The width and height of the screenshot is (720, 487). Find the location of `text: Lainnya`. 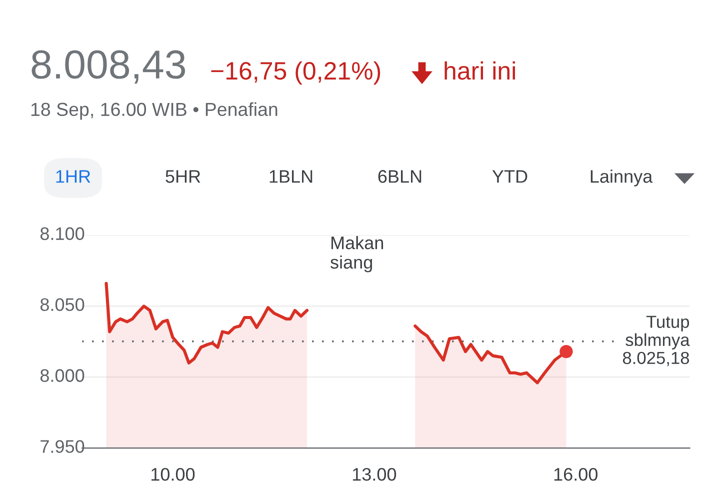

text: Lainnya is located at coordinates (621, 178).